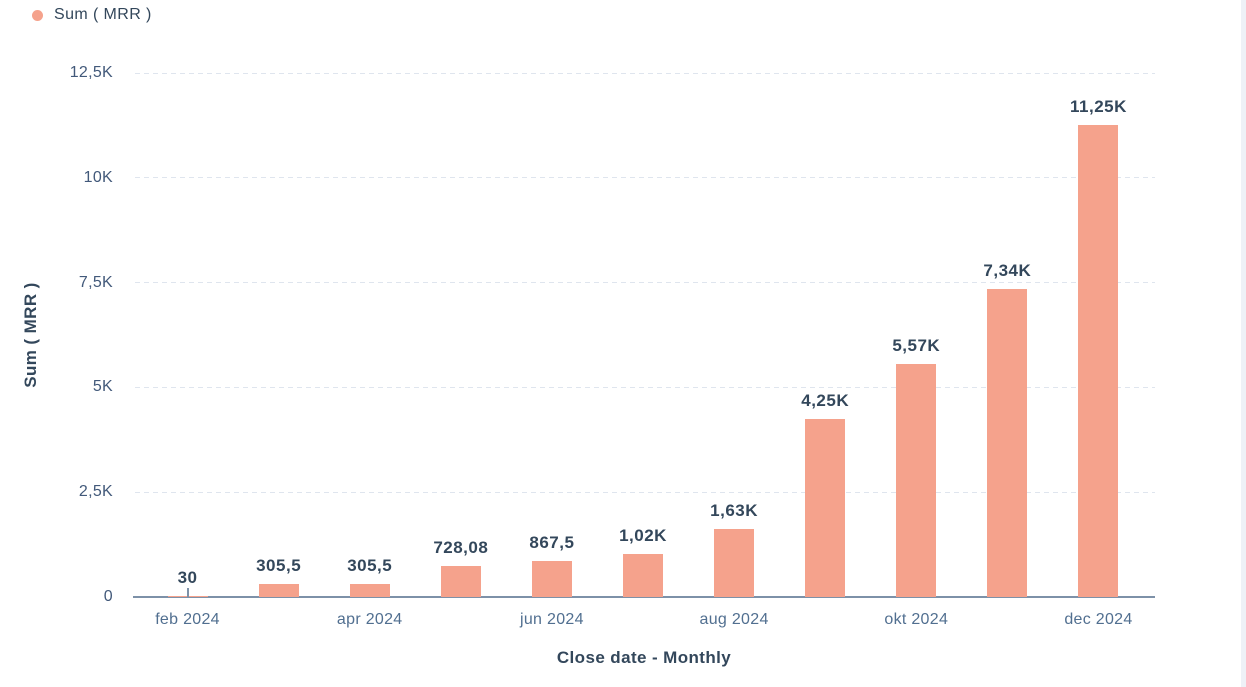 The height and width of the screenshot is (687, 1246). I want to click on y-axis-tick-label: 0, so click(108, 596).